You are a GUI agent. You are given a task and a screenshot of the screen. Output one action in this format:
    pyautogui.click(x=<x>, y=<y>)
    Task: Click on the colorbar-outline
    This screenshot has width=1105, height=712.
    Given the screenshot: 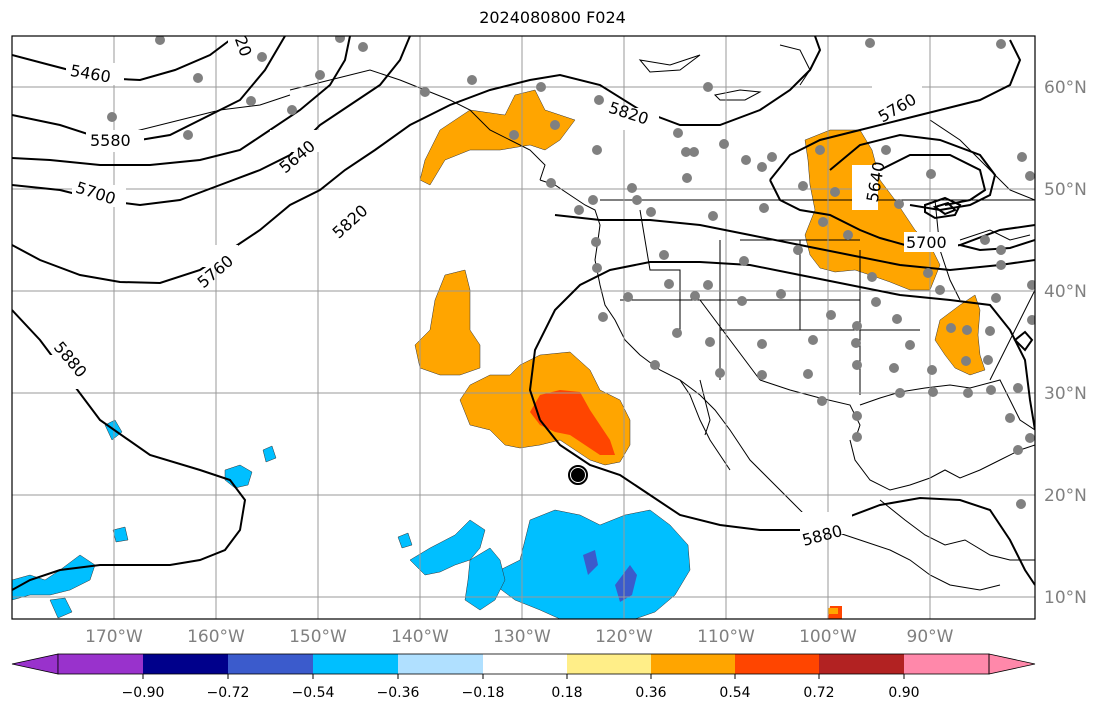 What is the action you would take?
    pyautogui.click(x=523, y=664)
    